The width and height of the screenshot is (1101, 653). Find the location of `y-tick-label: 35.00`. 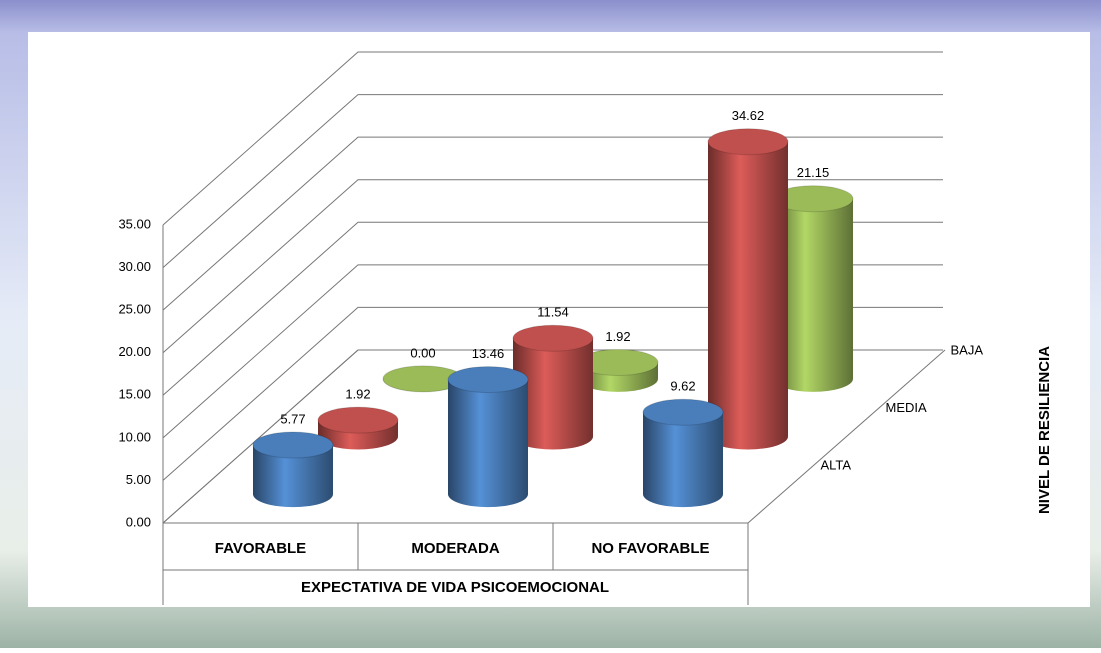

y-tick-label: 35.00 is located at coordinates (134, 223).